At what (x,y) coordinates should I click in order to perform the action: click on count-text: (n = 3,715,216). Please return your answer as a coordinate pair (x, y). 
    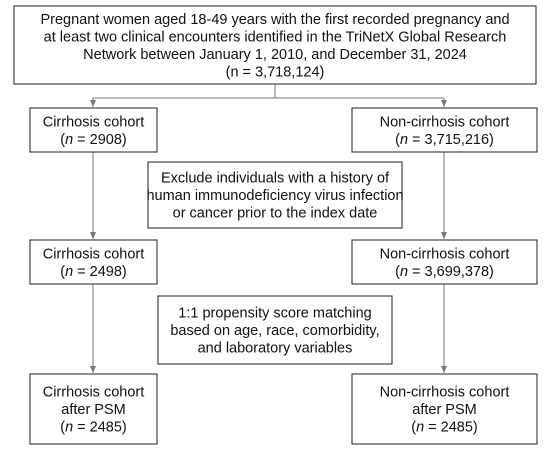
    Looking at the image, I should click on (444, 140).